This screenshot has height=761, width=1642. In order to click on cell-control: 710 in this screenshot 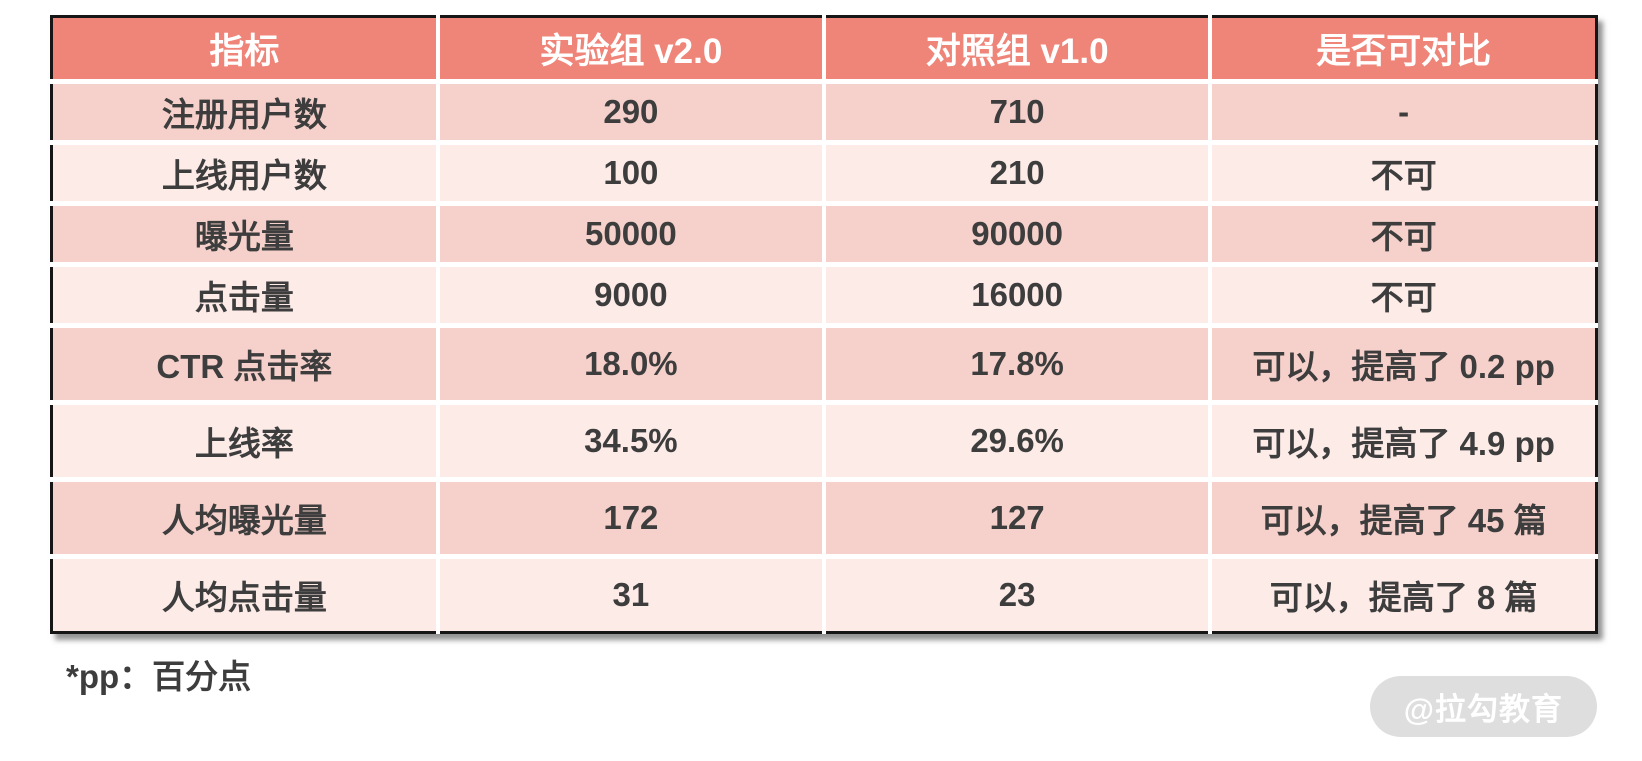, I will do `click(1018, 111)`.